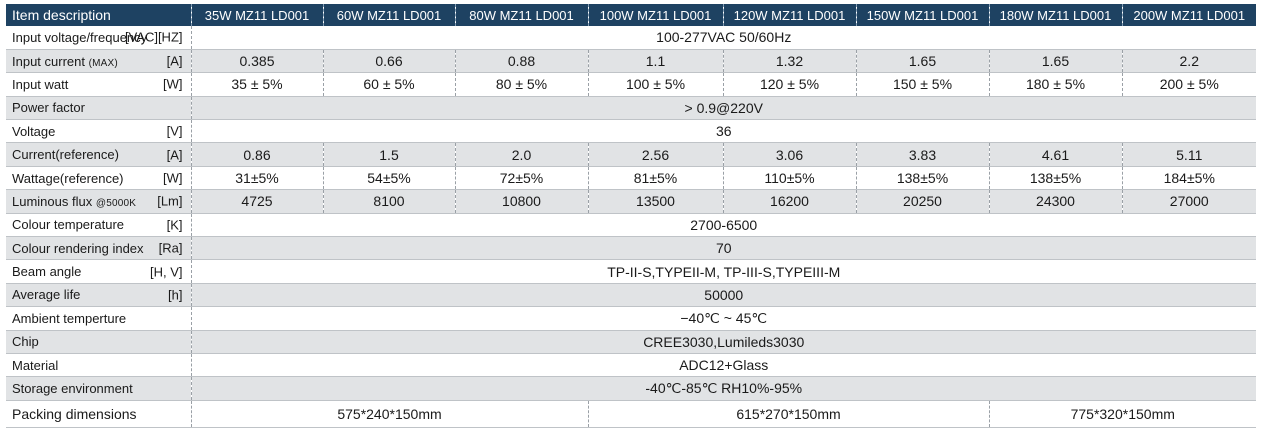  Describe the element at coordinates (99, 201) in the screenshot. I see `row-label: Luminous flux @5000K [Lm]` at that location.